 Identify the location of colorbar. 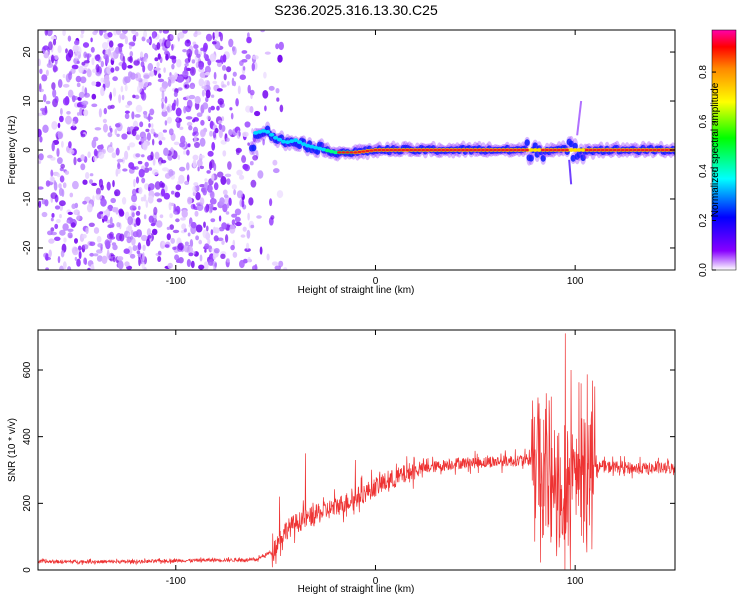
(724, 150).